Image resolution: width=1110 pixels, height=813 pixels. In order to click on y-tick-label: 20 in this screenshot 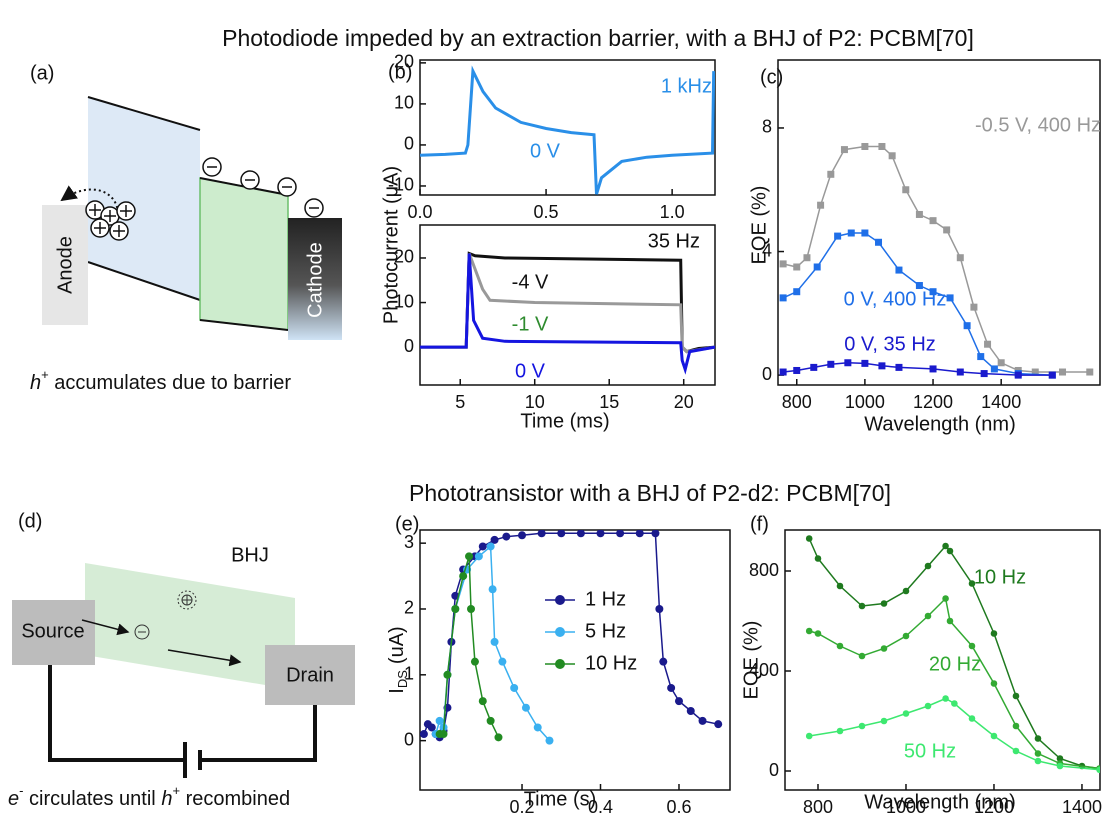, I will do `click(404, 62)`.